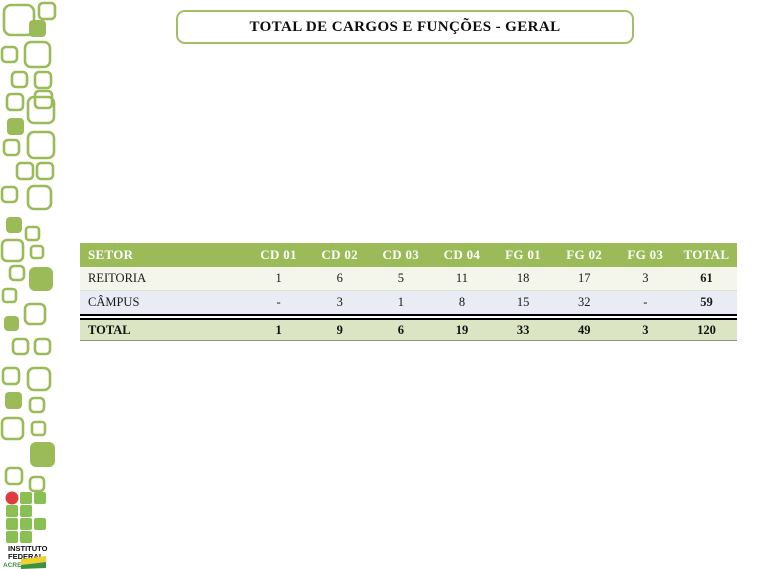 This screenshot has width=768, height=569. I want to click on total-value-cell: 49, so click(584, 330).